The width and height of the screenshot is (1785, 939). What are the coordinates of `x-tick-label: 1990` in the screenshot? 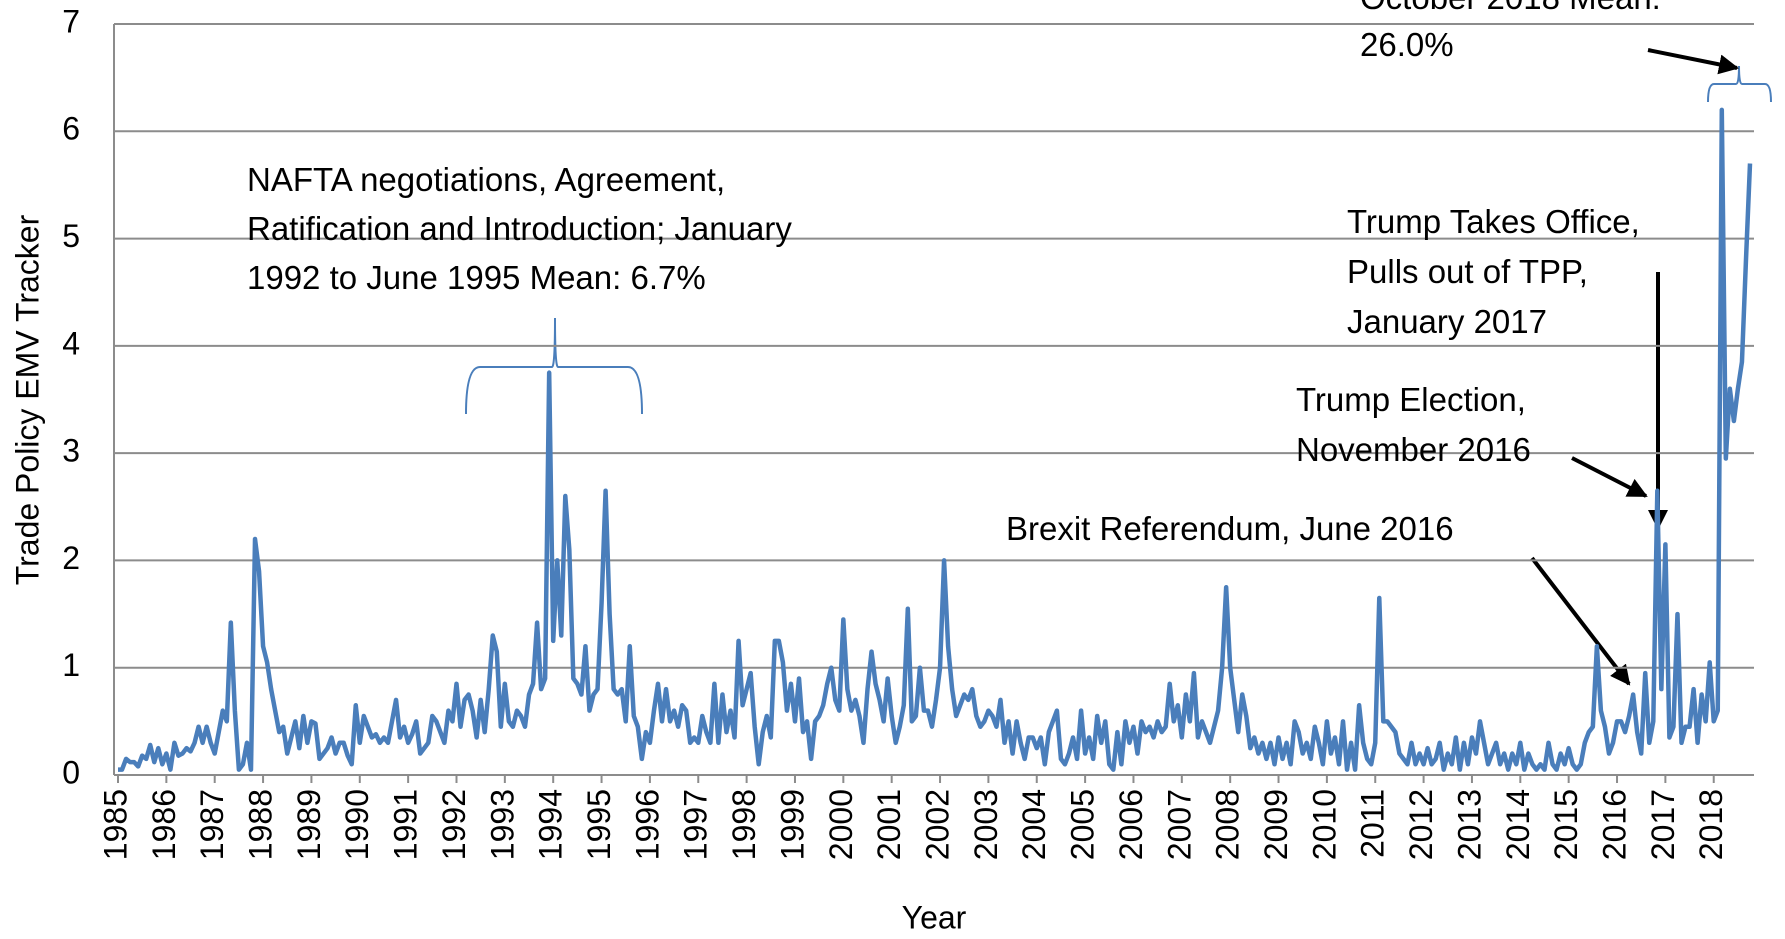 It's located at (357, 824).